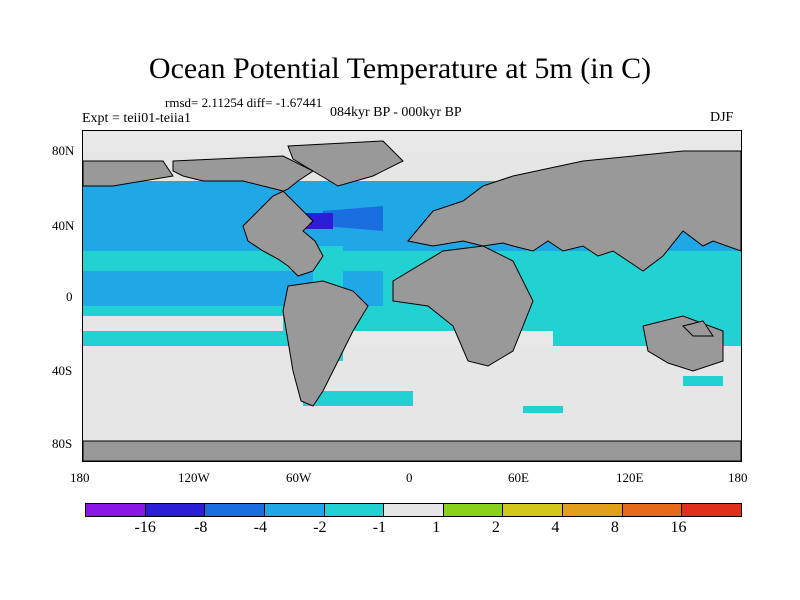 The image size is (800, 600). What do you see at coordinates (244, 102) in the screenshot?
I see `statistics-label: rmsd= 2.11254 diff= -1.67441` at bounding box center [244, 102].